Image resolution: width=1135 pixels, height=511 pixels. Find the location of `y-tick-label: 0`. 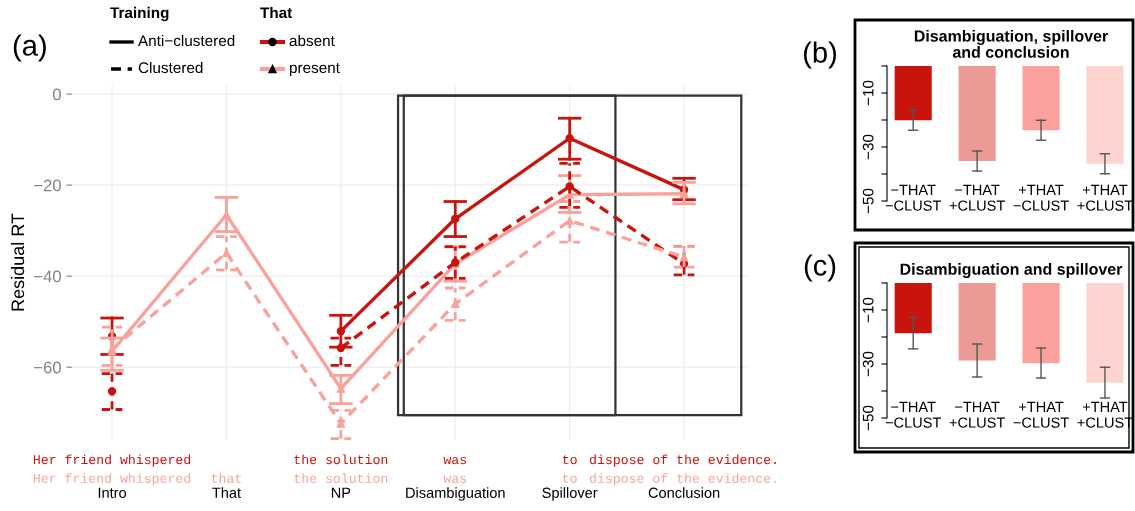

y-tick-label: 0 is located at coordinates (56, 94).